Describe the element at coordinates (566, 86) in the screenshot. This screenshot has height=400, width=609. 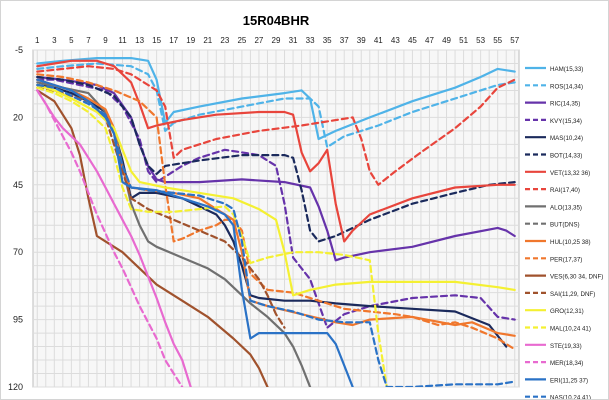
I see `legend-label: ROS(14,34)` at that location.